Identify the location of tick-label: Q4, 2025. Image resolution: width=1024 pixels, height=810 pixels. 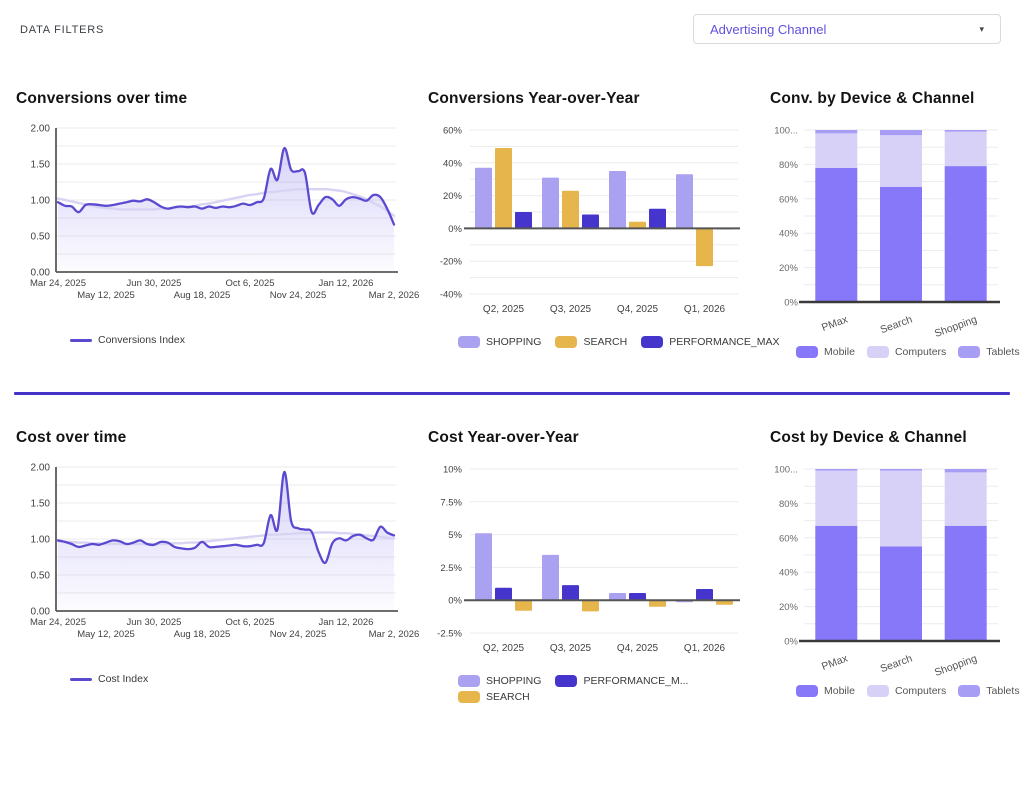
(638, 648).